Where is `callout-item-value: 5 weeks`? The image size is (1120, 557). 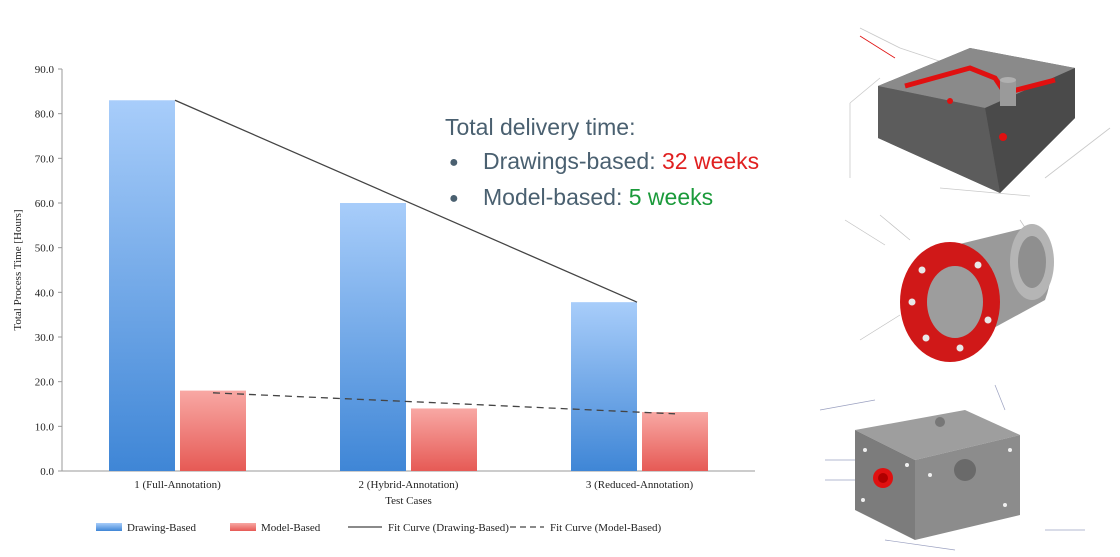
callout-item-value: 5 weeks is located at coordinates (671, 196).